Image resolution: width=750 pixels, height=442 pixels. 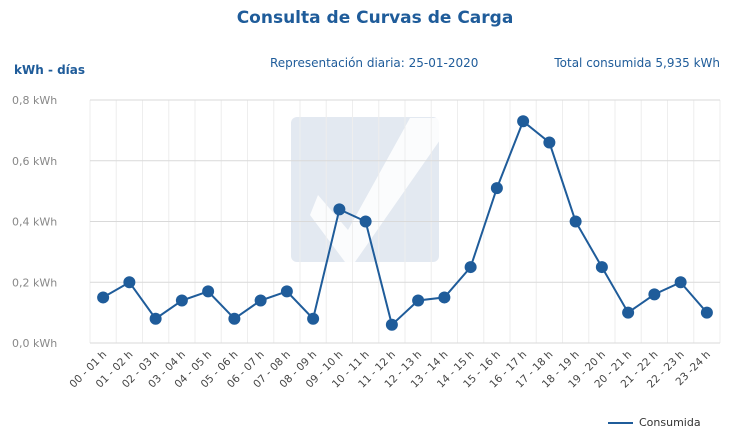 What do you see at coordinates (670, 422) in the screenshot?
I see `legend-label-consumida: Consumida` at bounding box center [670, 422].